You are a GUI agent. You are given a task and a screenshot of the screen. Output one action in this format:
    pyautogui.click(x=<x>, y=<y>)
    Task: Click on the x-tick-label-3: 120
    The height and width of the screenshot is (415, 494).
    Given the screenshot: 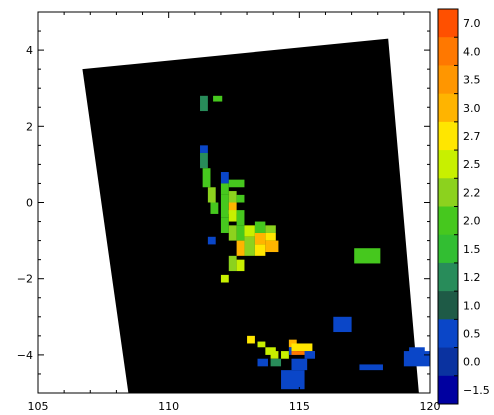 What is the action you would take?
    pyautogui.click(x=430, y=406)
    